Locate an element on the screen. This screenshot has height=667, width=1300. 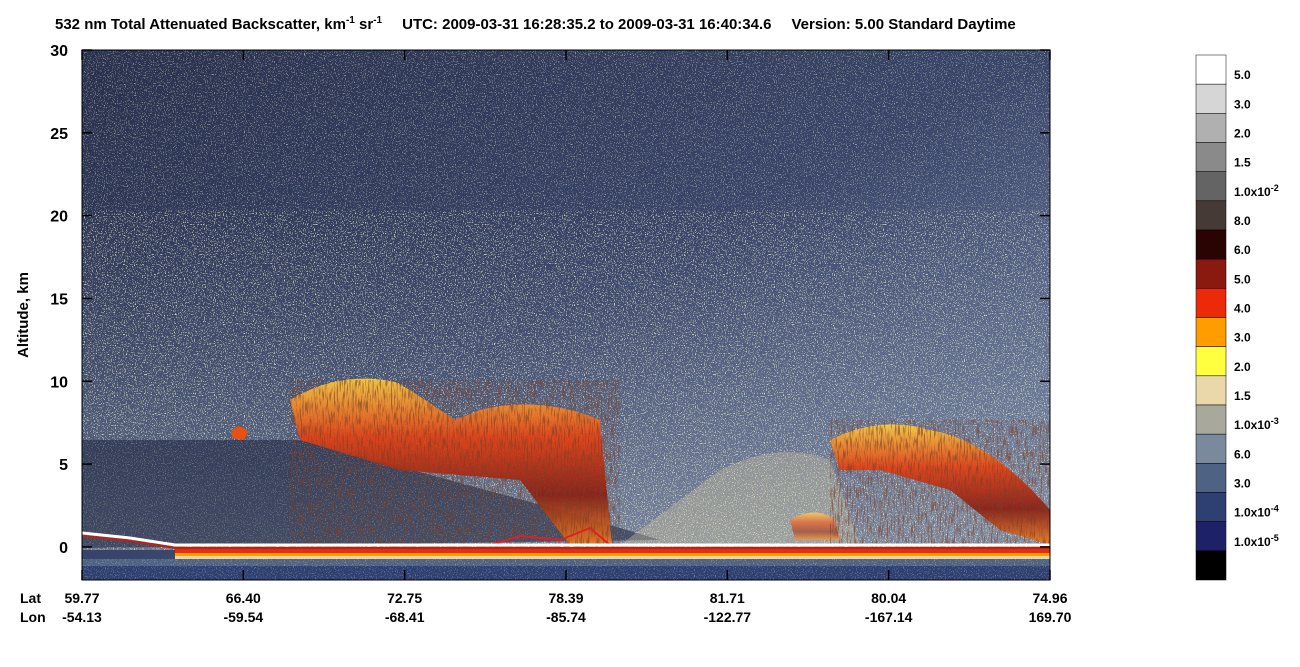
lat-label: 78.39 is located at coordinates (565, 598).